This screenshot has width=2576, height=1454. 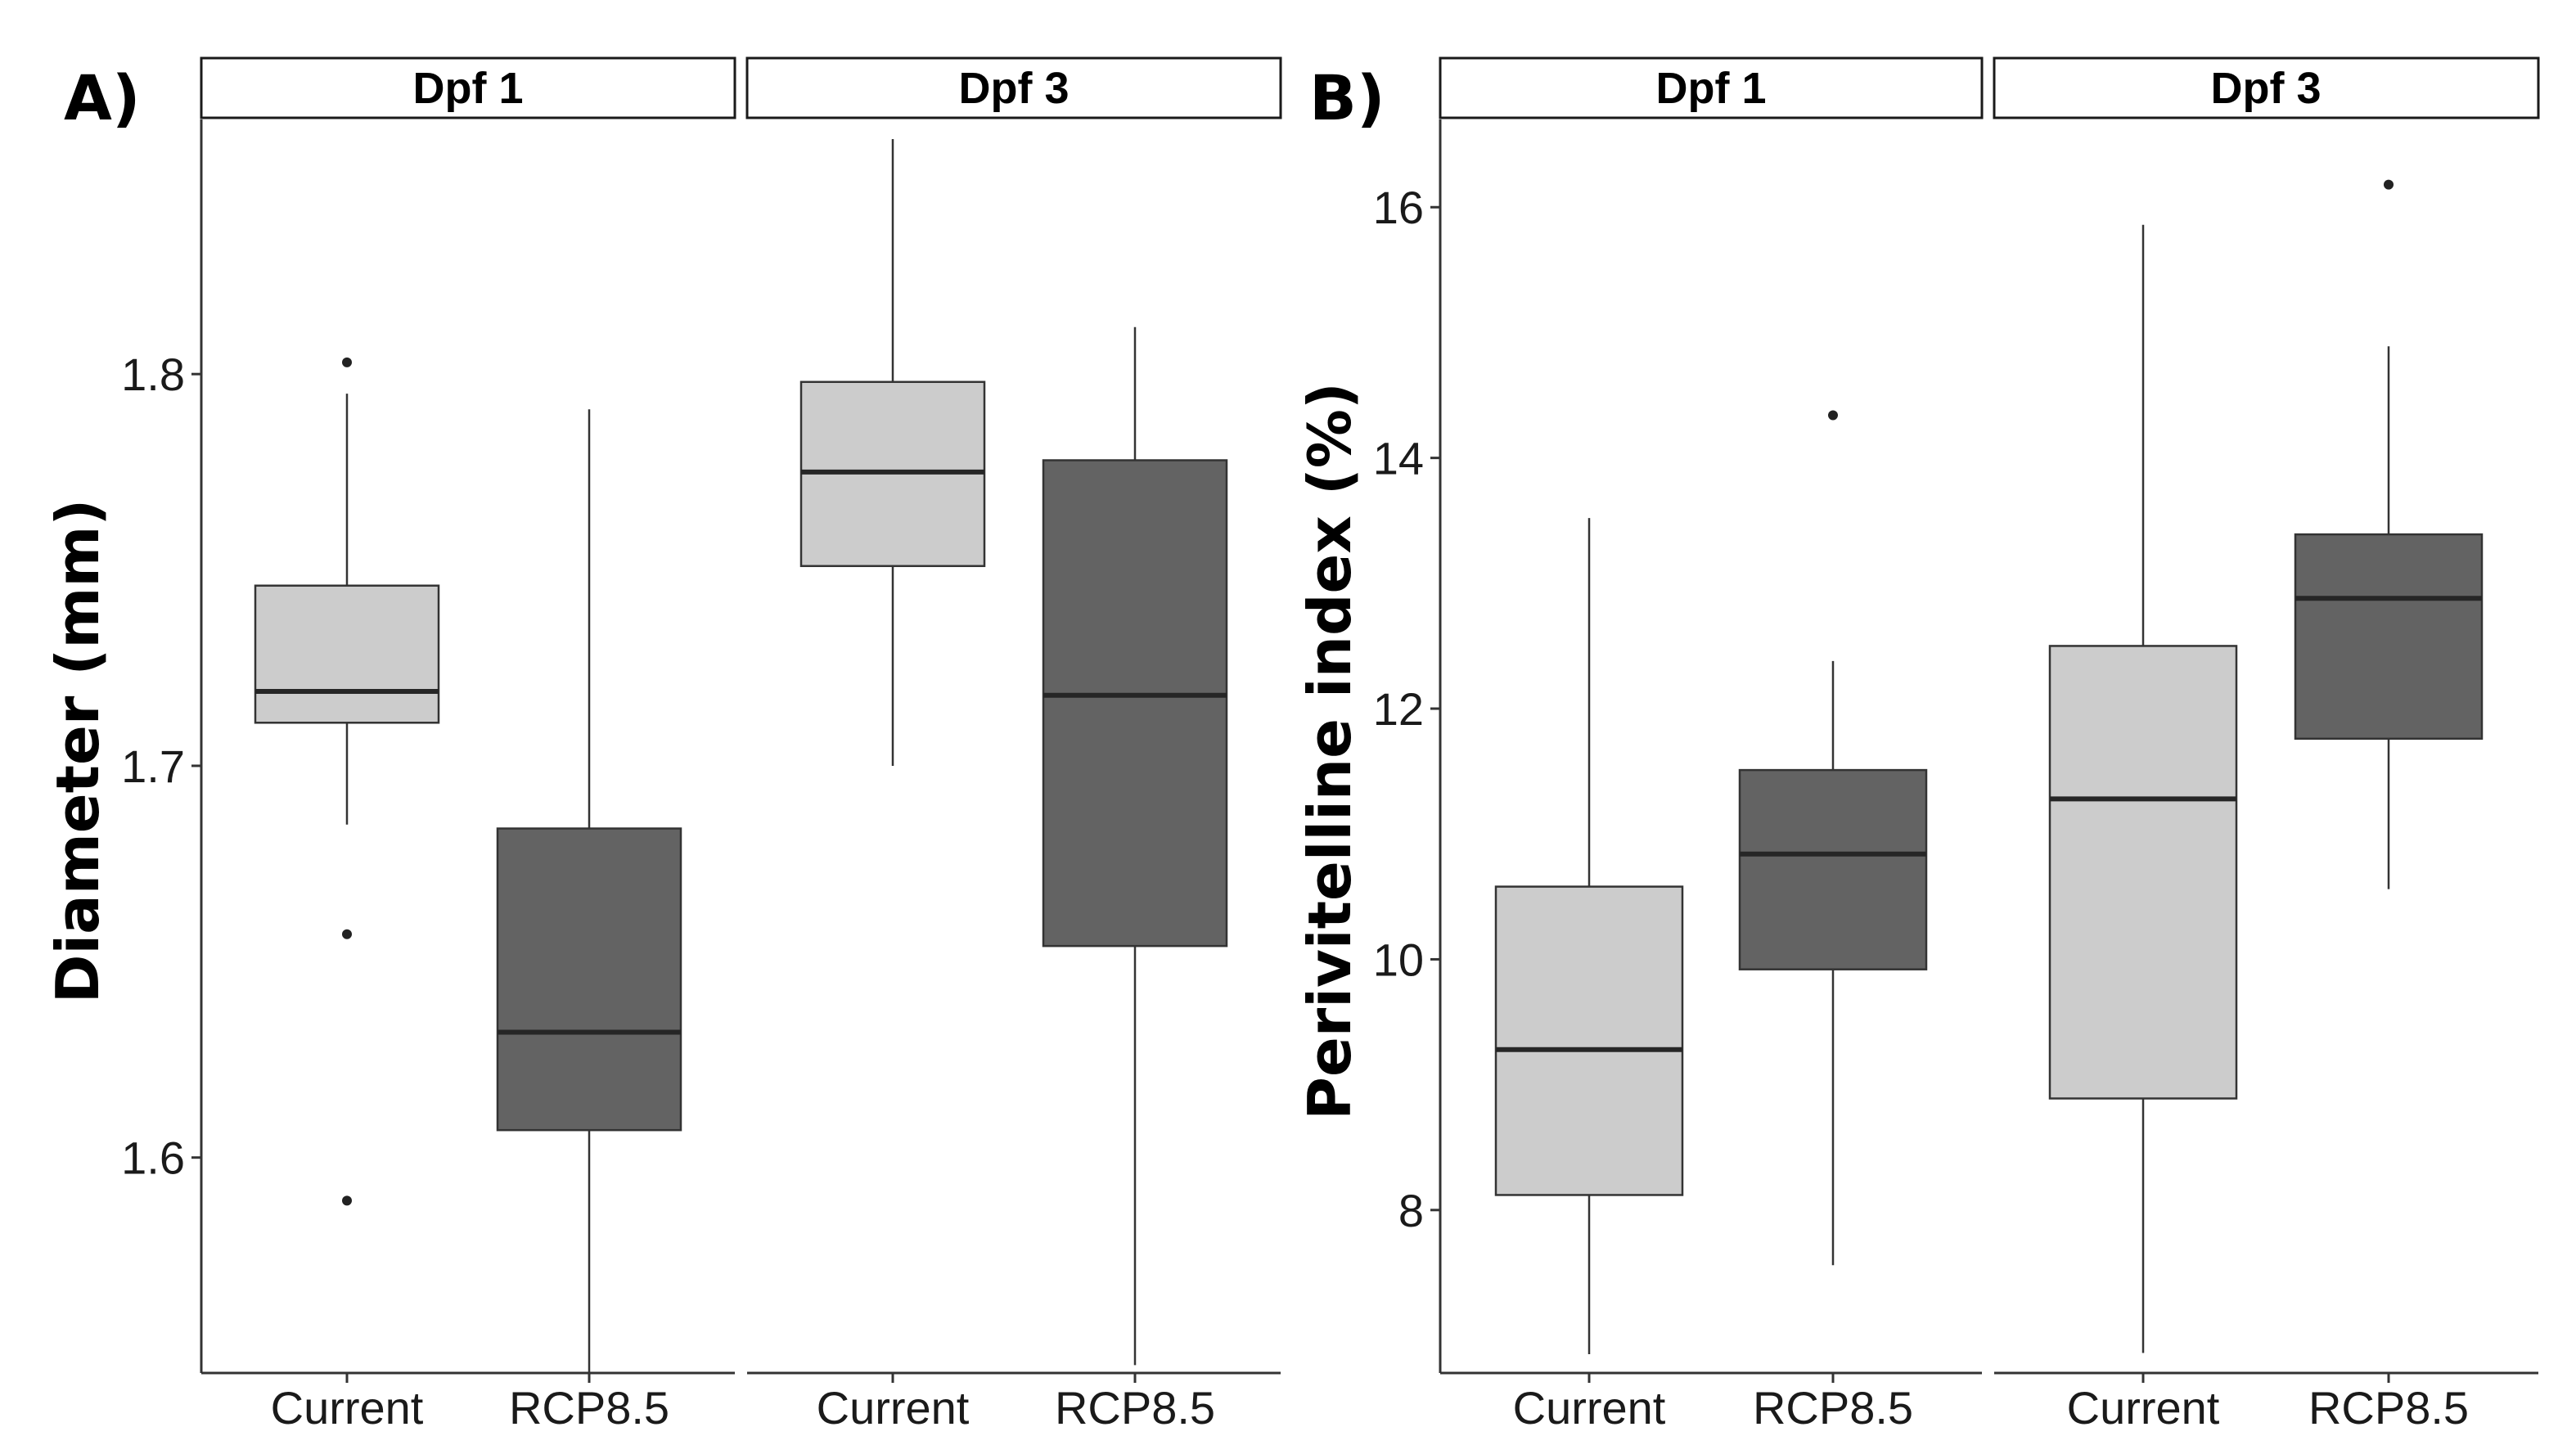 I want to click on panel-a-facet-2-rcp85-box, so click(x=1135, y=703).